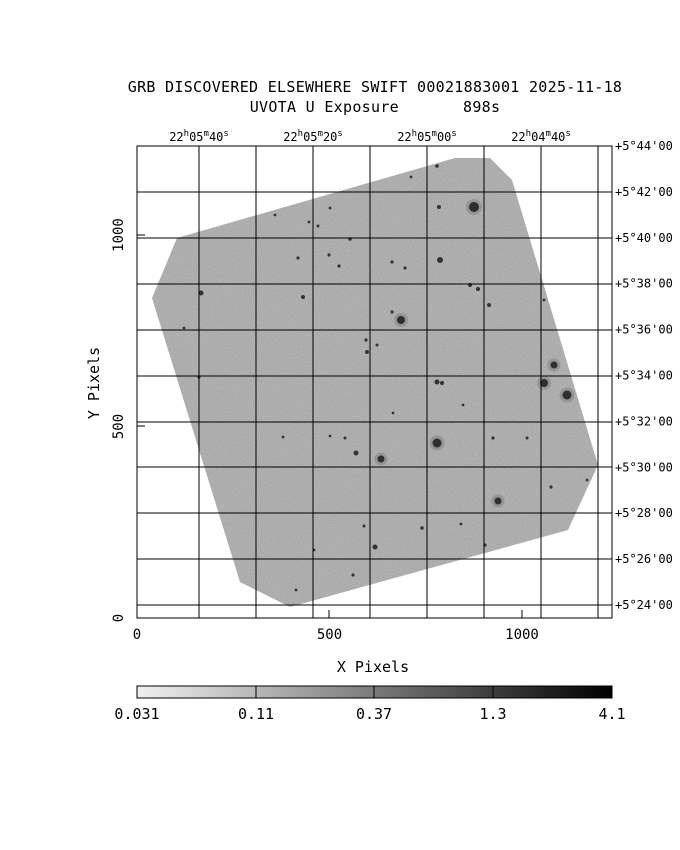  Describe the element at coordinates (256, 714) in the screenshot. I see `colorbar-label: 0.11` at that location.